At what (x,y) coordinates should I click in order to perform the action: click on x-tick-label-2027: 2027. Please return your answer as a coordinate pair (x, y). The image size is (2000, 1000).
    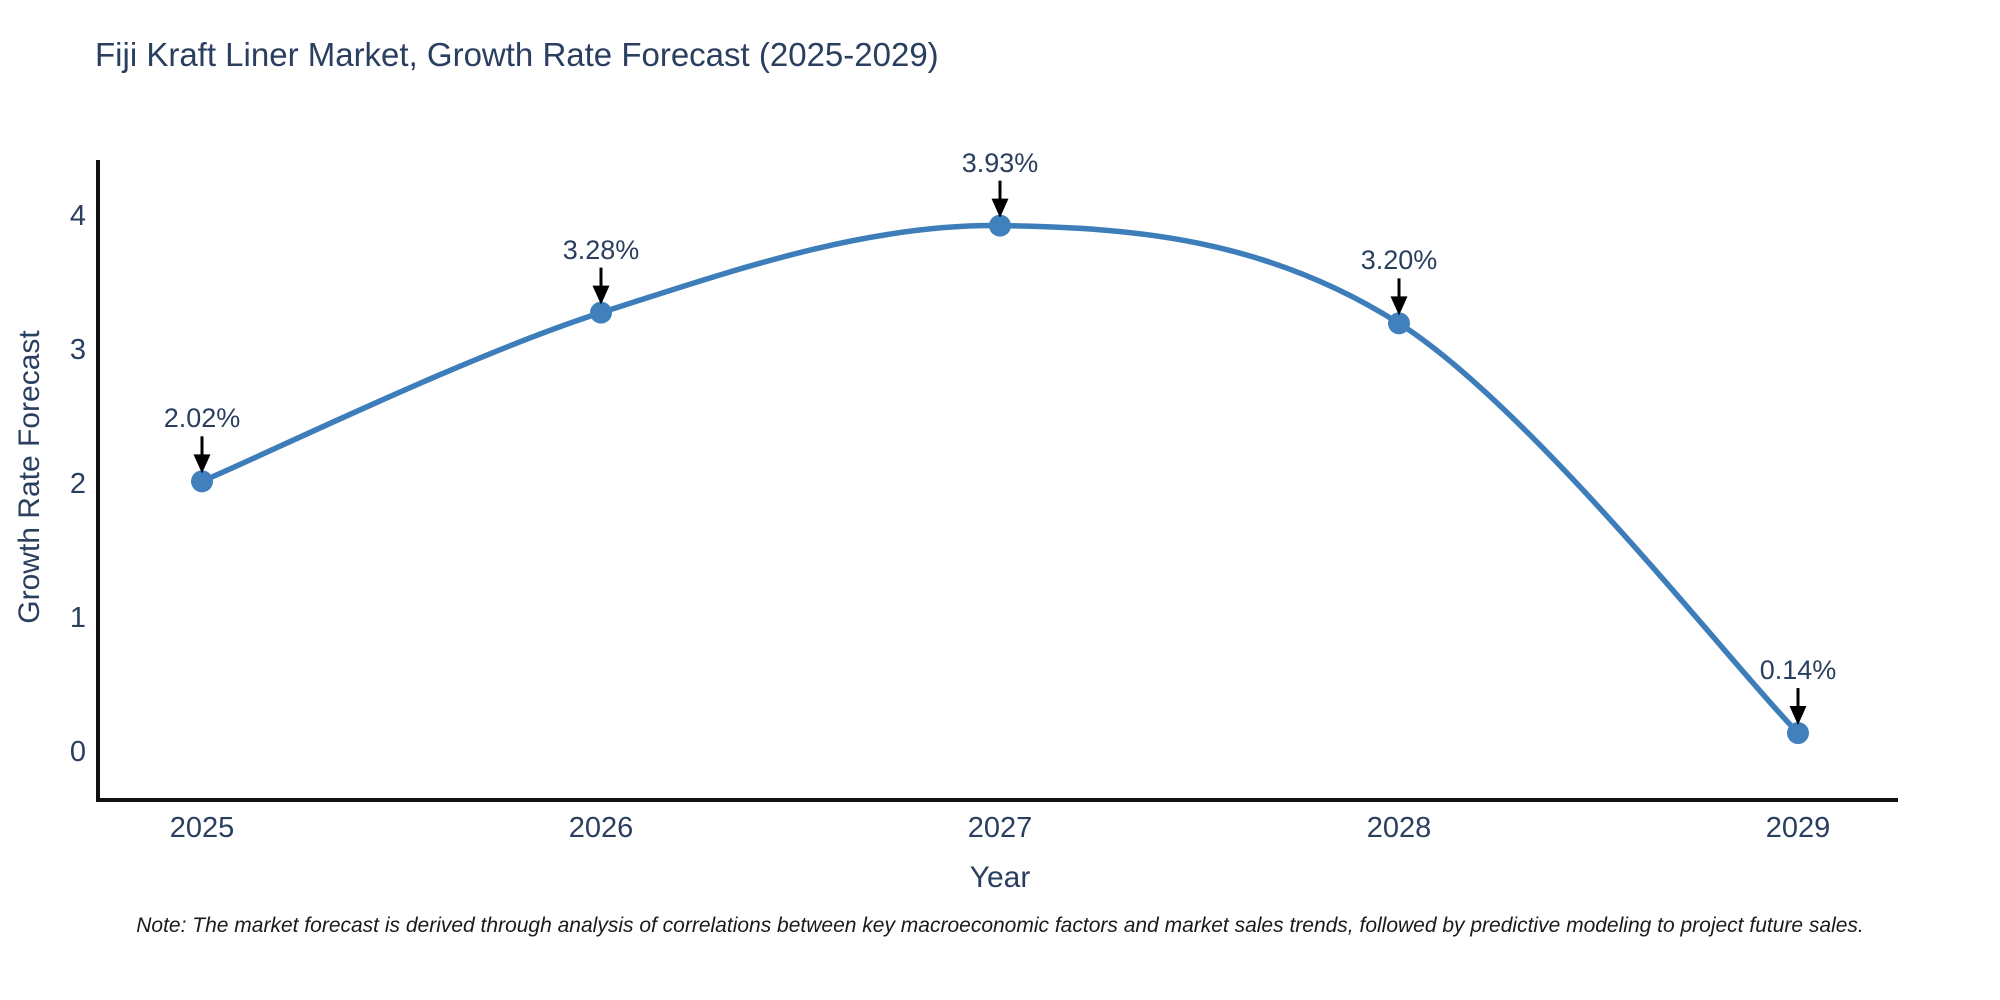
    Looking at the image, I should click on (1000, 828).